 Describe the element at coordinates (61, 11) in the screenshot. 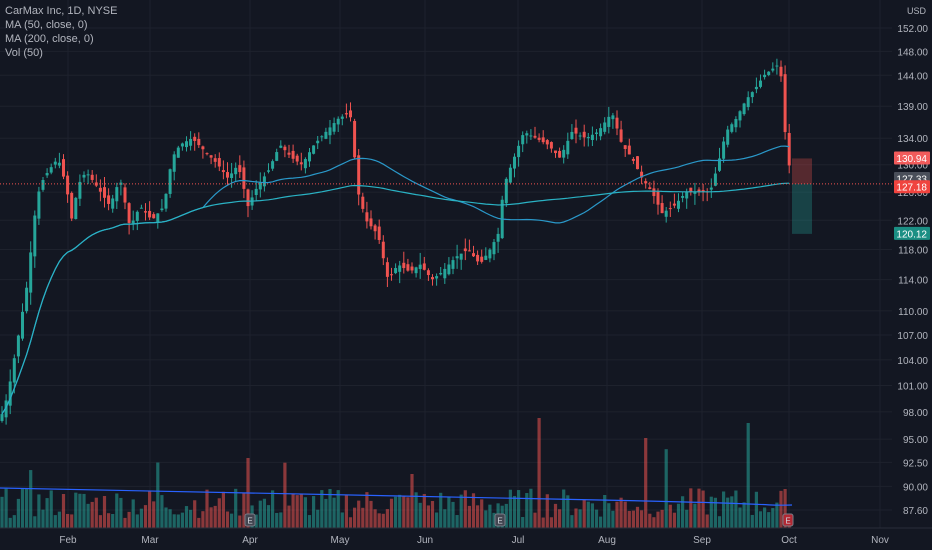

I see `legend-symbol: CarMax Inc, 1D, NYSE` at that location.